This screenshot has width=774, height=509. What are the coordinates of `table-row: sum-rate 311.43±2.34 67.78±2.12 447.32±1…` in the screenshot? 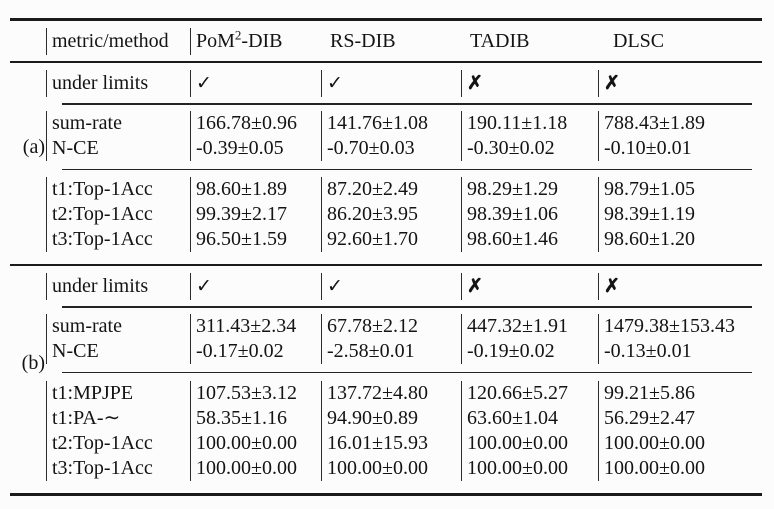 It's located at (410, 326).